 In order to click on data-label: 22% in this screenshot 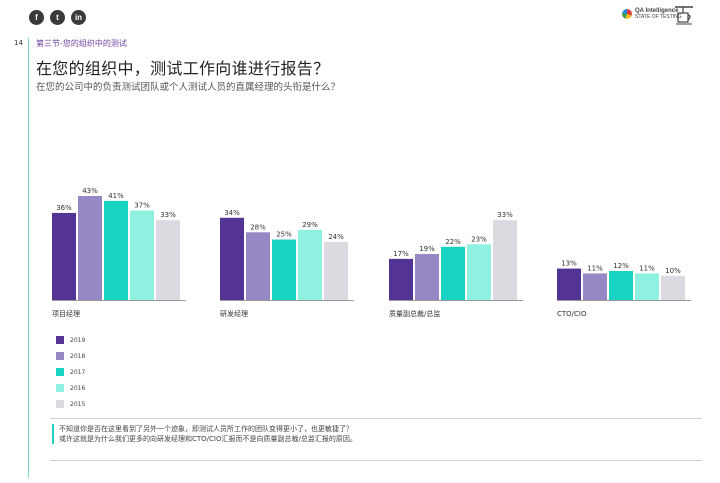, I will do `click(453, 242)`.